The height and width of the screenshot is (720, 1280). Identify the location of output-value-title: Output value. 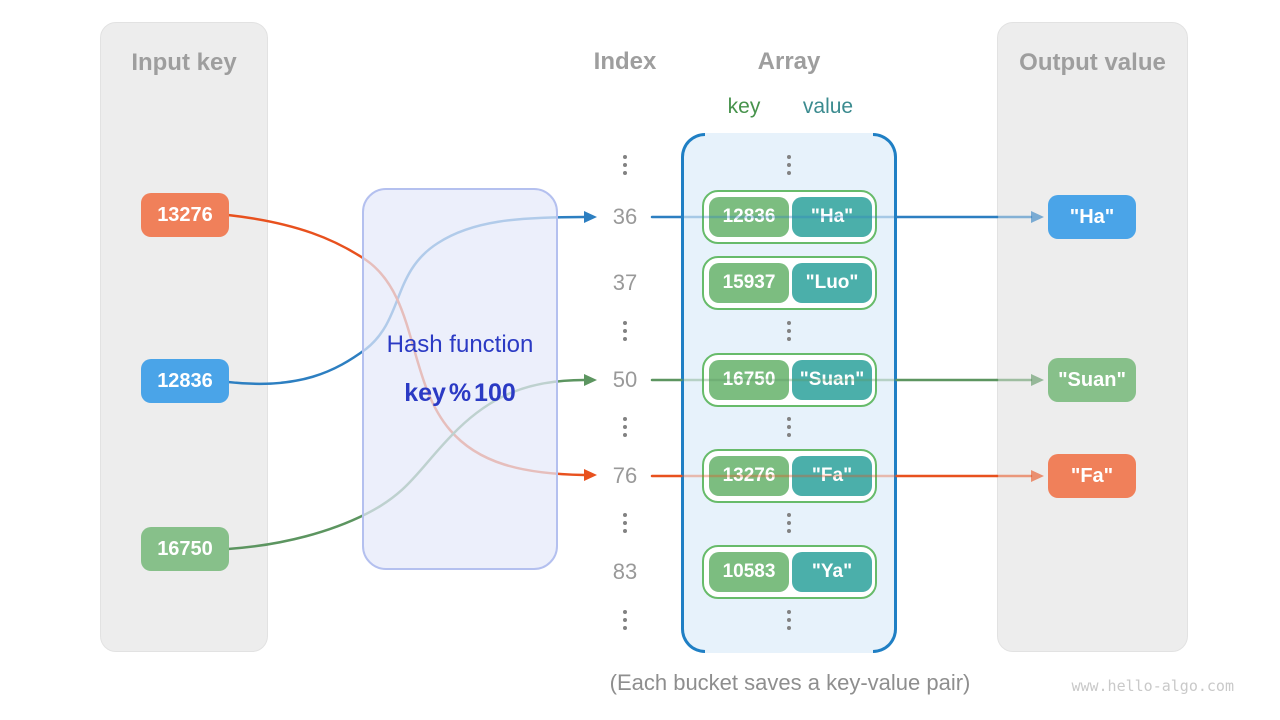
(1092, 62).